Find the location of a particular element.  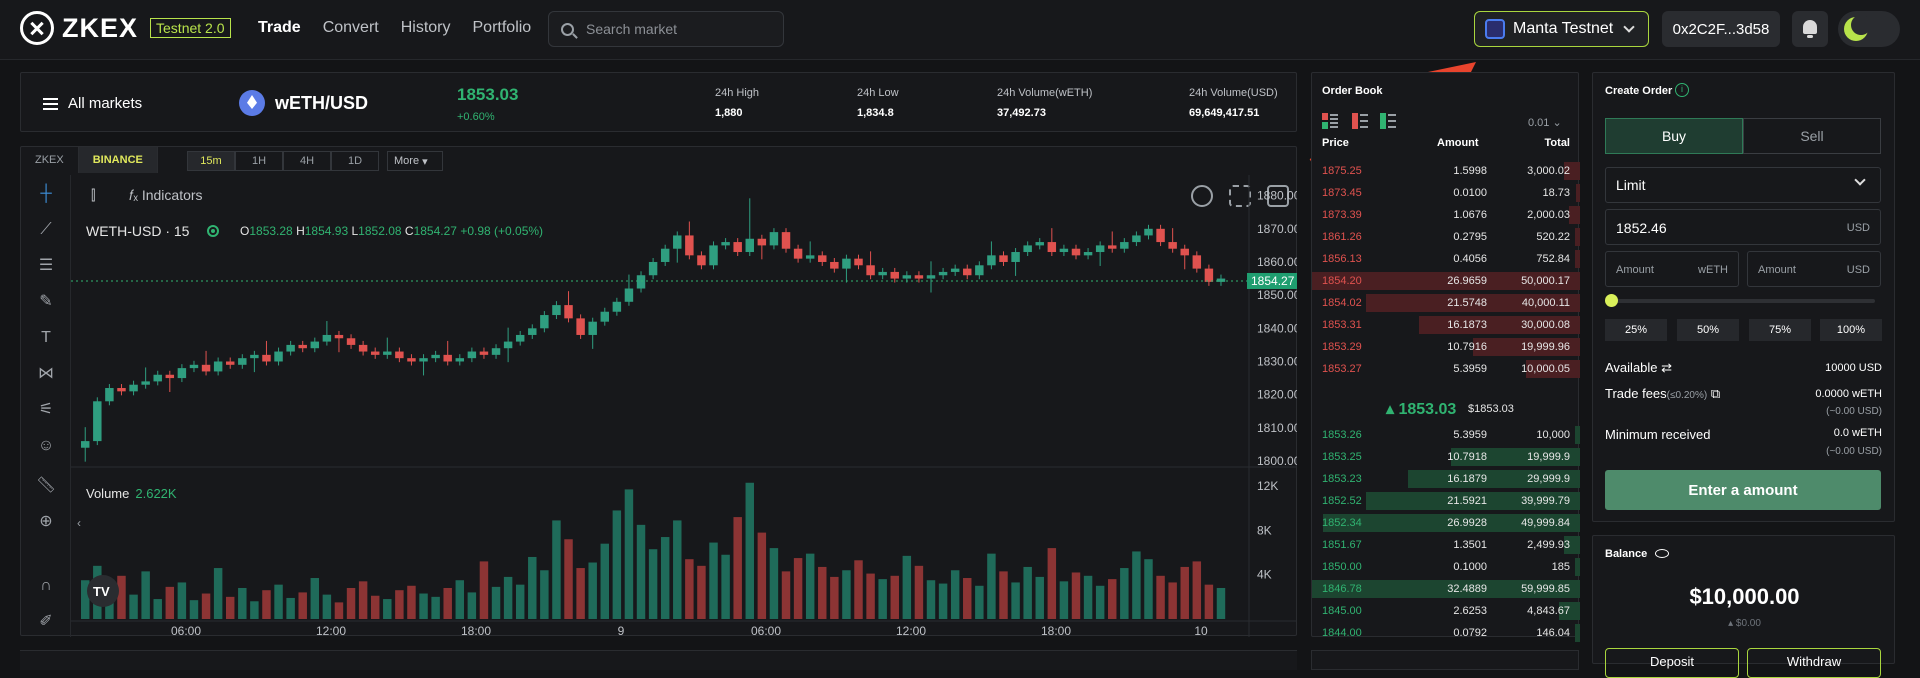

pct-100-button: 100% is located at coordinates (1851, 330).